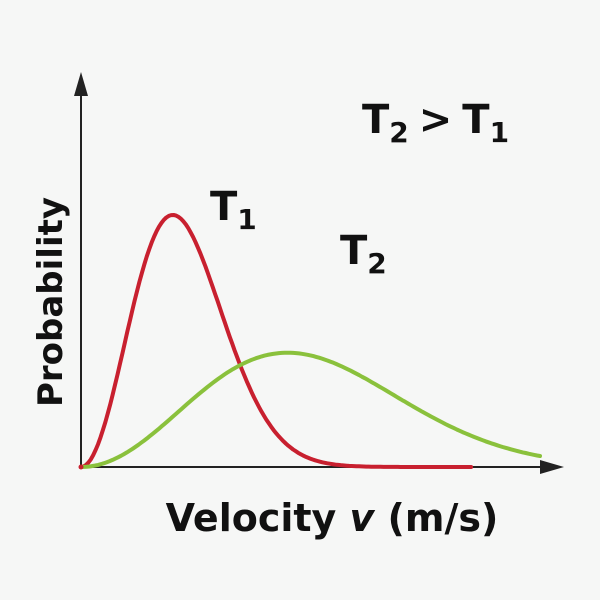  I want to click on x-axis-label: Velocity v (m/s), so click(332, 518).